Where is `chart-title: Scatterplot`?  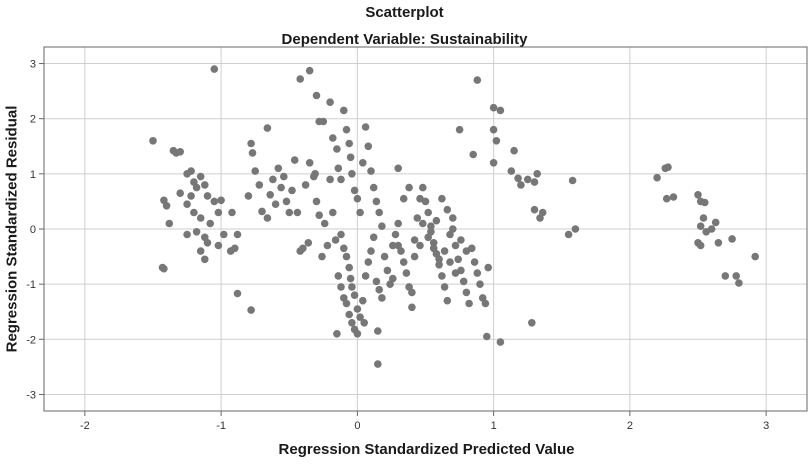 chart-title: Scatterplot is located at coordinates (404, 12).